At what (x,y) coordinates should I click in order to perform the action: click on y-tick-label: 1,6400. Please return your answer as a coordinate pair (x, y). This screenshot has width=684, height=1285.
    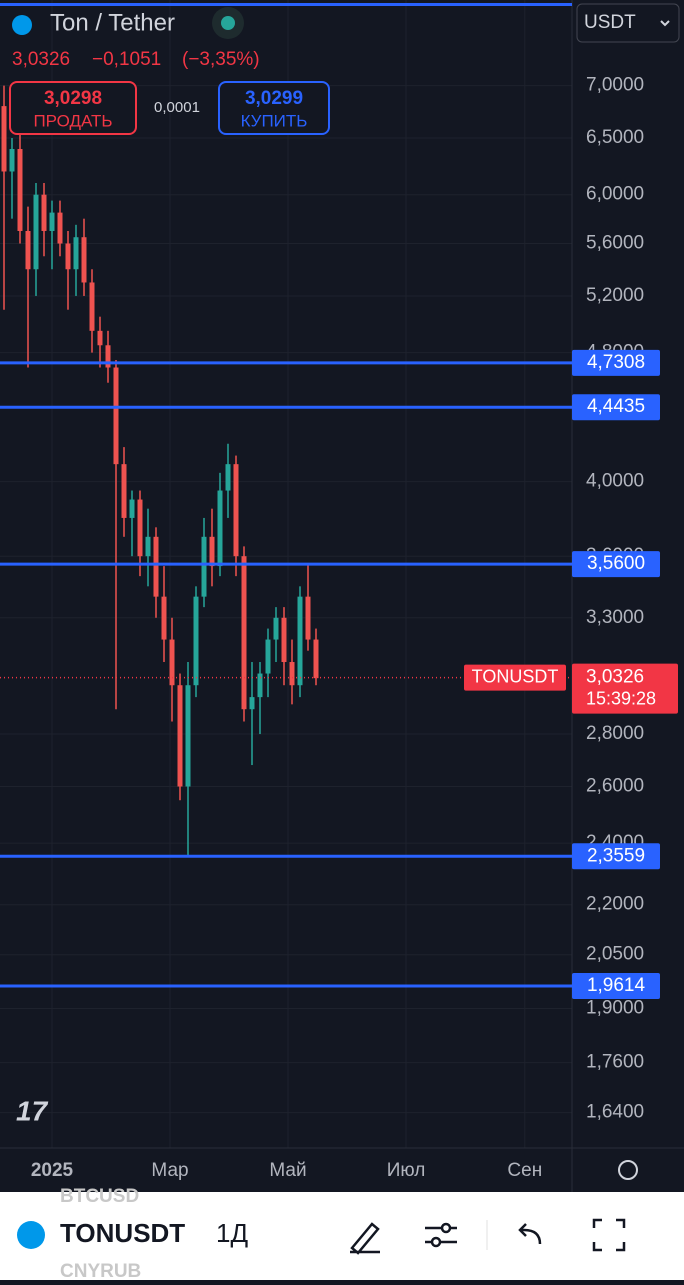
    Looking at the image, I should click on (615, 1112).